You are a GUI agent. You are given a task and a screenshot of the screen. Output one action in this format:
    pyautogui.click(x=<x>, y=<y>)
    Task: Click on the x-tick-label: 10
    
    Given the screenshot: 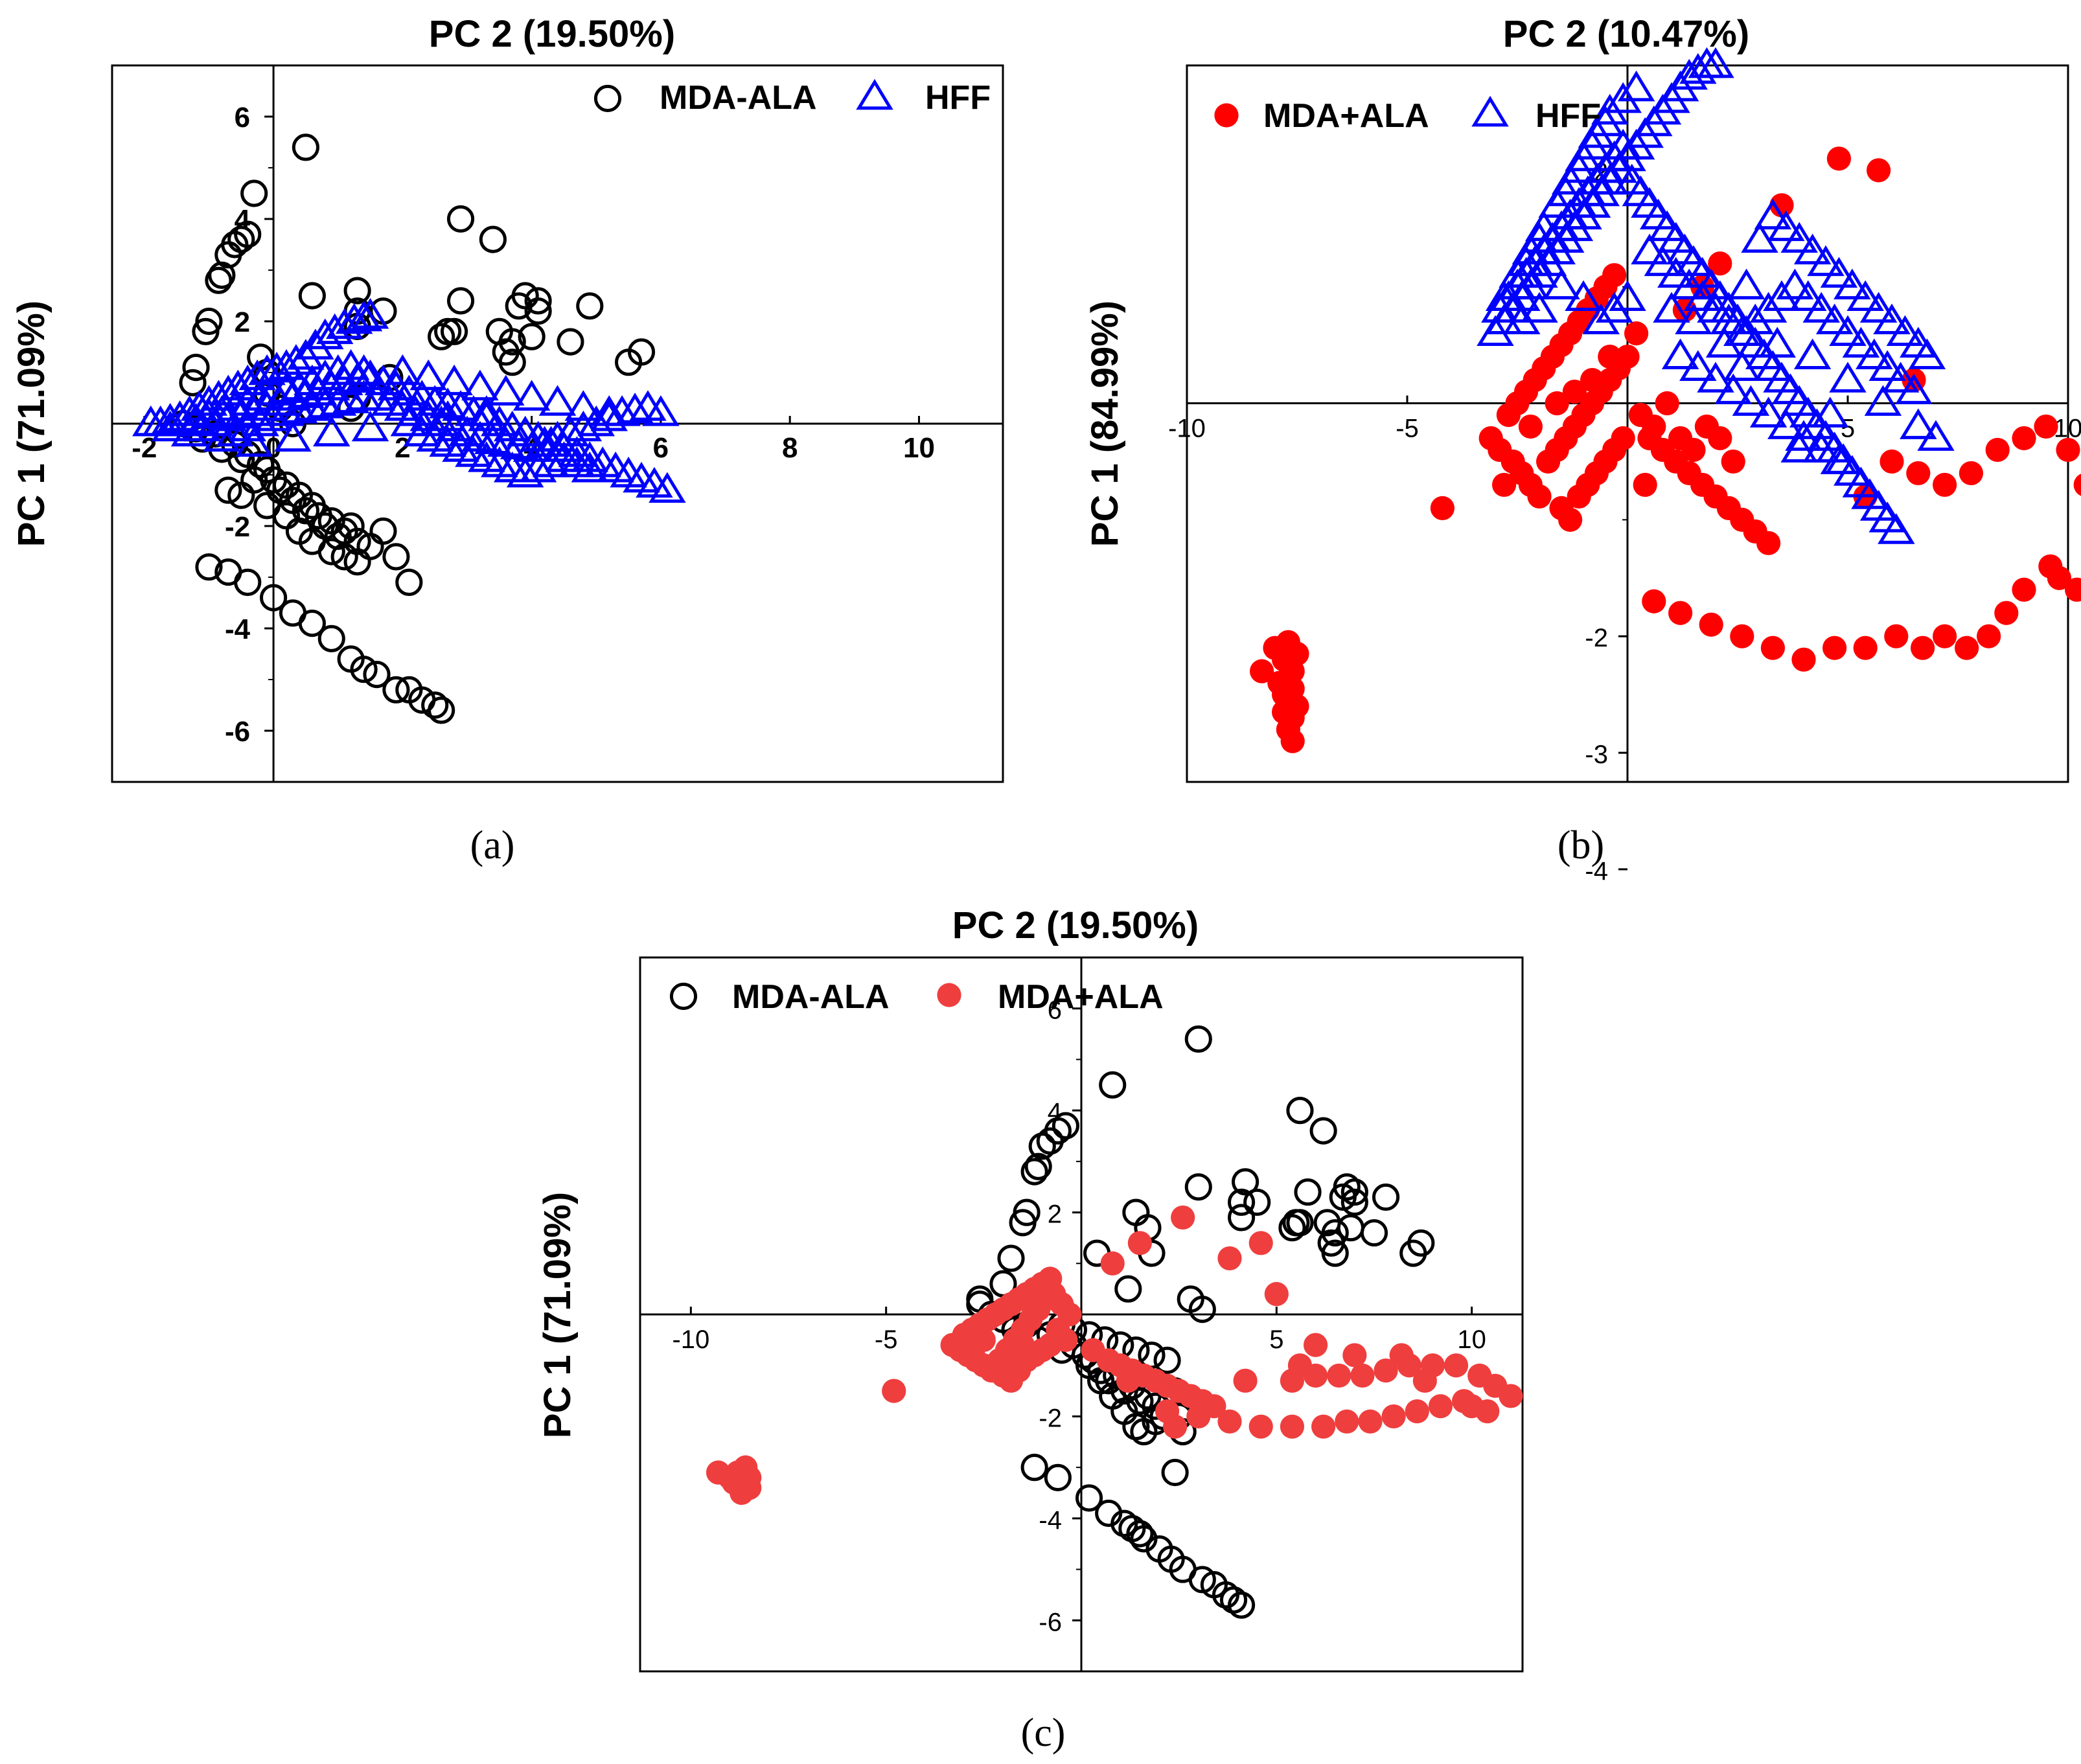 What is the action you would take?
    pyautogui.click(x=1472, y=1339)
    